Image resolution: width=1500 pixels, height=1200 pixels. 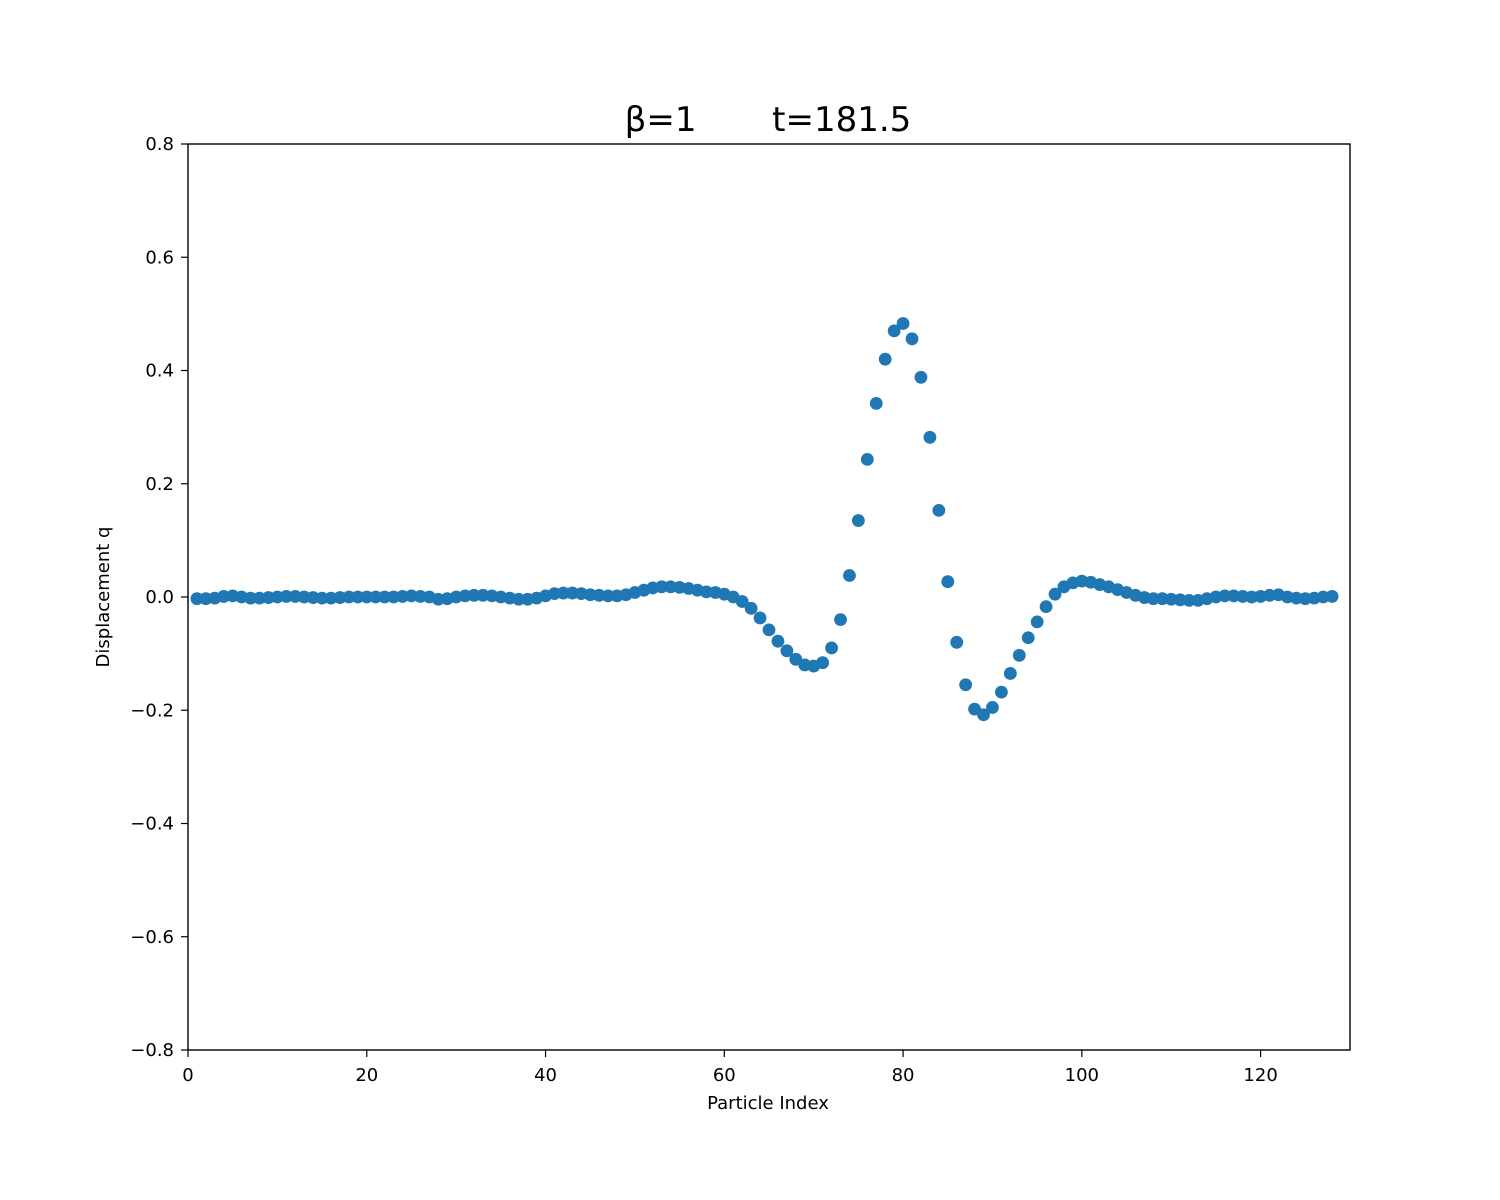 I want to click on x-axis: 0 20 40 60 80 100 120, so click(x=730, y=1068).